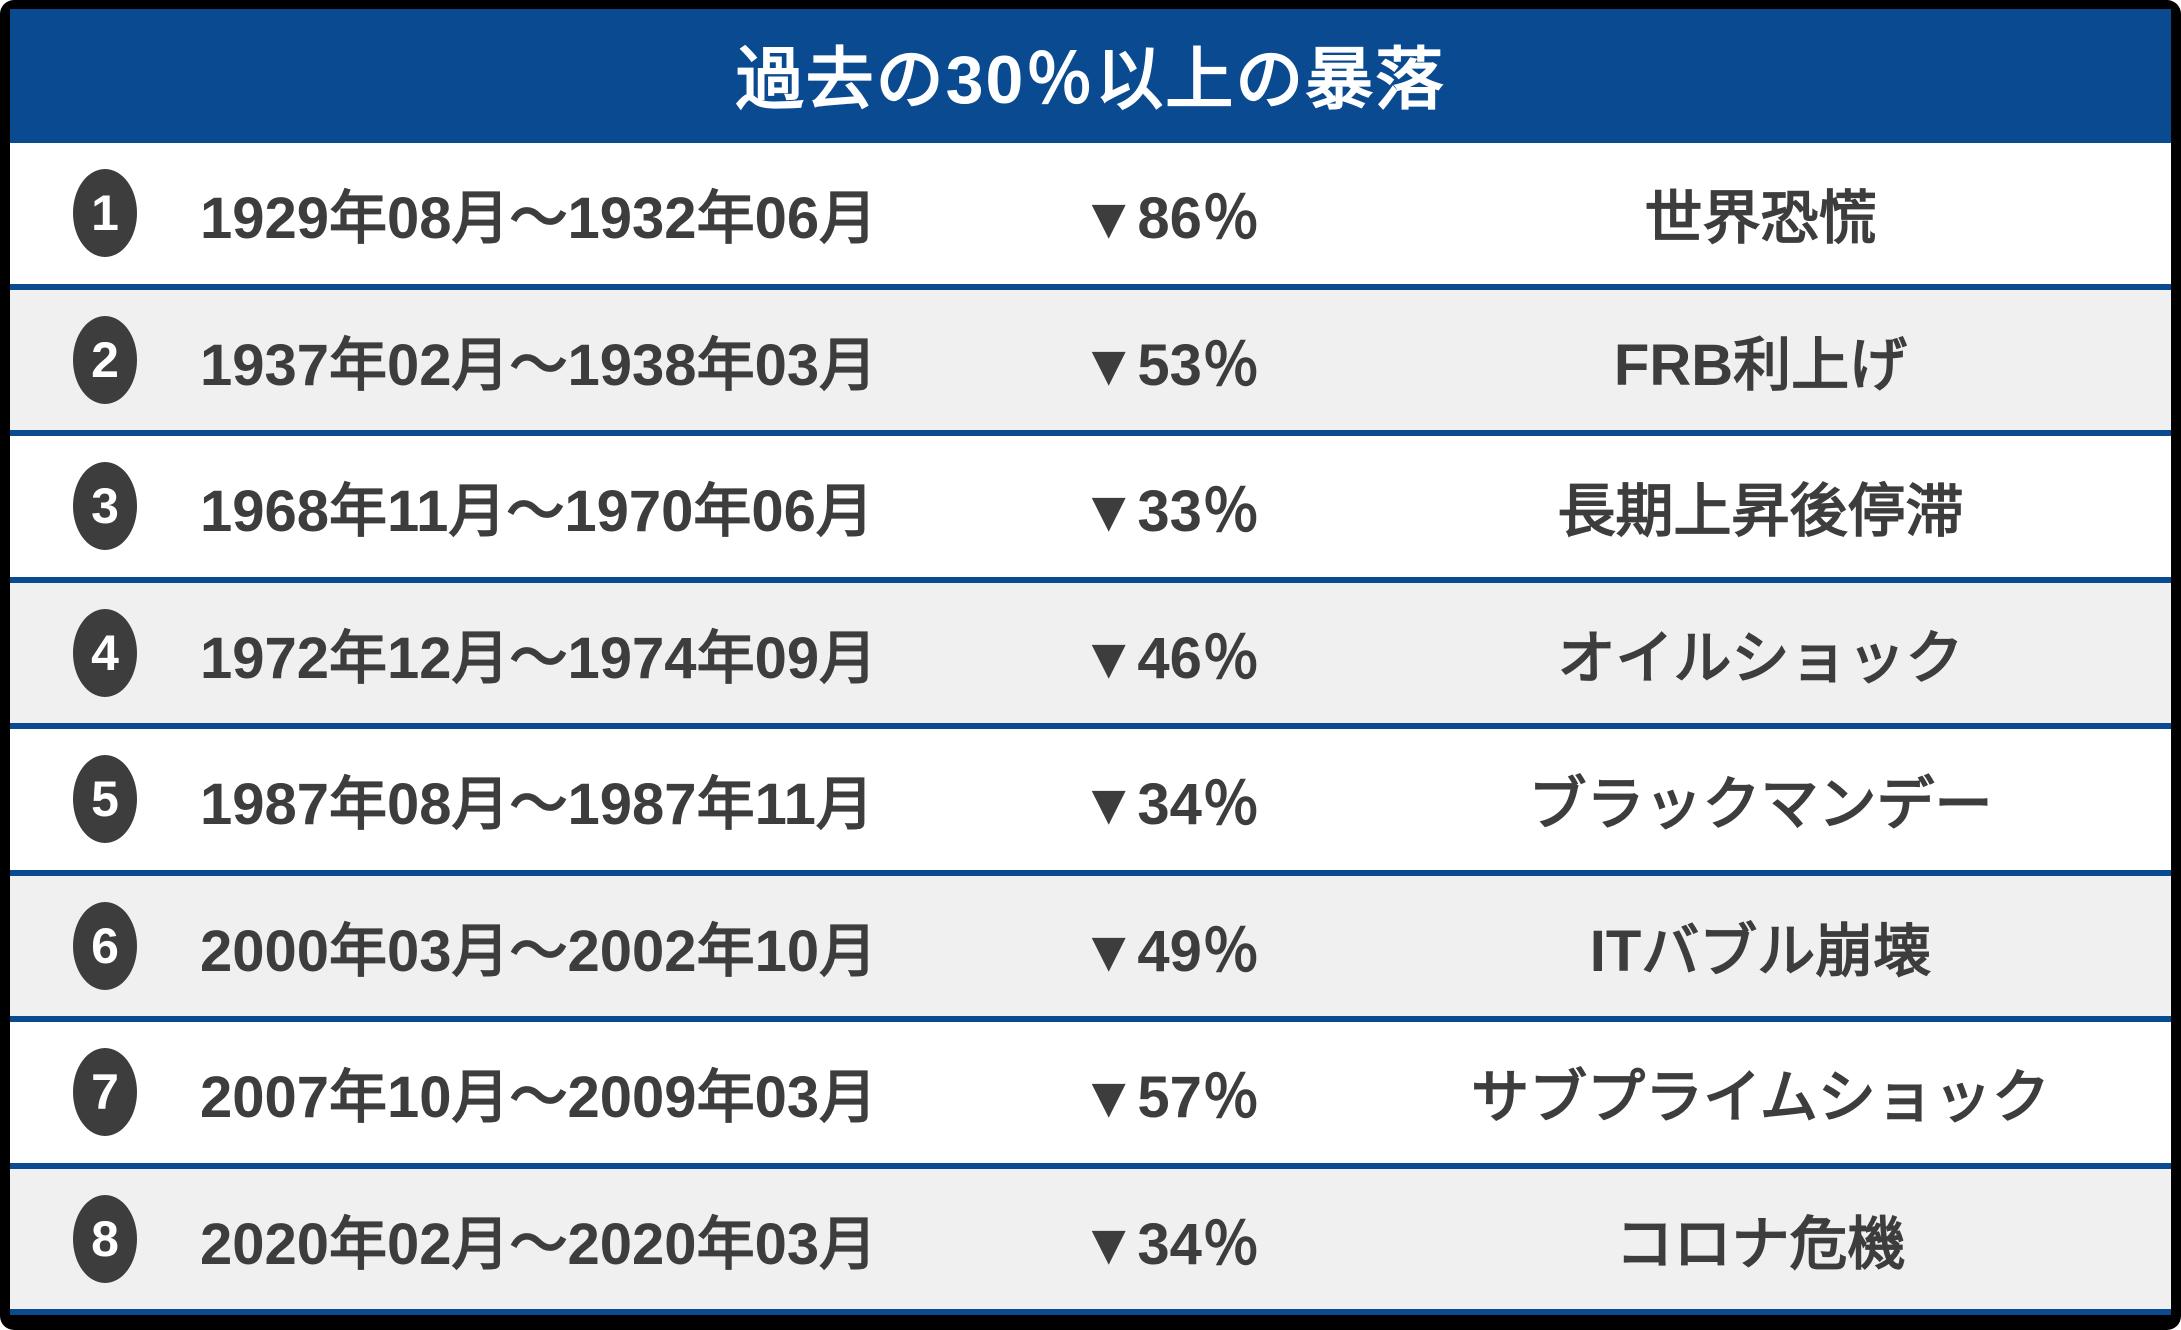  I want to click on table-row: 7 2007年10月〜2009年03月 ▼57％ サブプライムショック, so click(1090, 1092).